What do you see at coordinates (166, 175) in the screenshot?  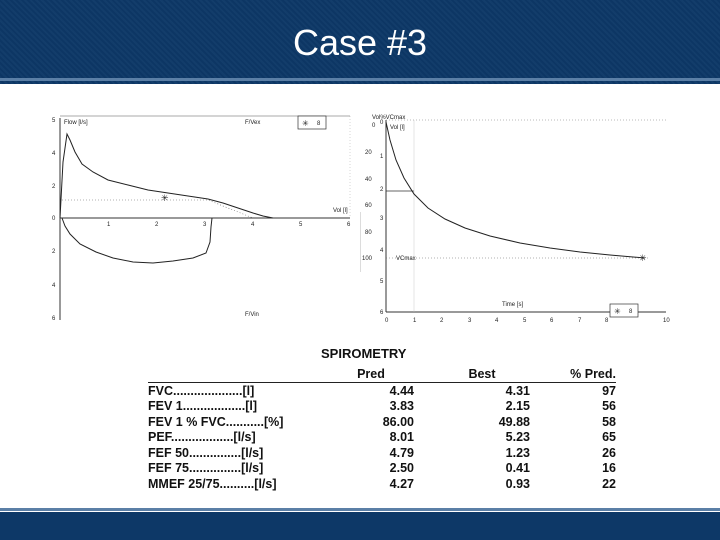 I see `flow-expiratory-curve` at bounding box center [166, 175].